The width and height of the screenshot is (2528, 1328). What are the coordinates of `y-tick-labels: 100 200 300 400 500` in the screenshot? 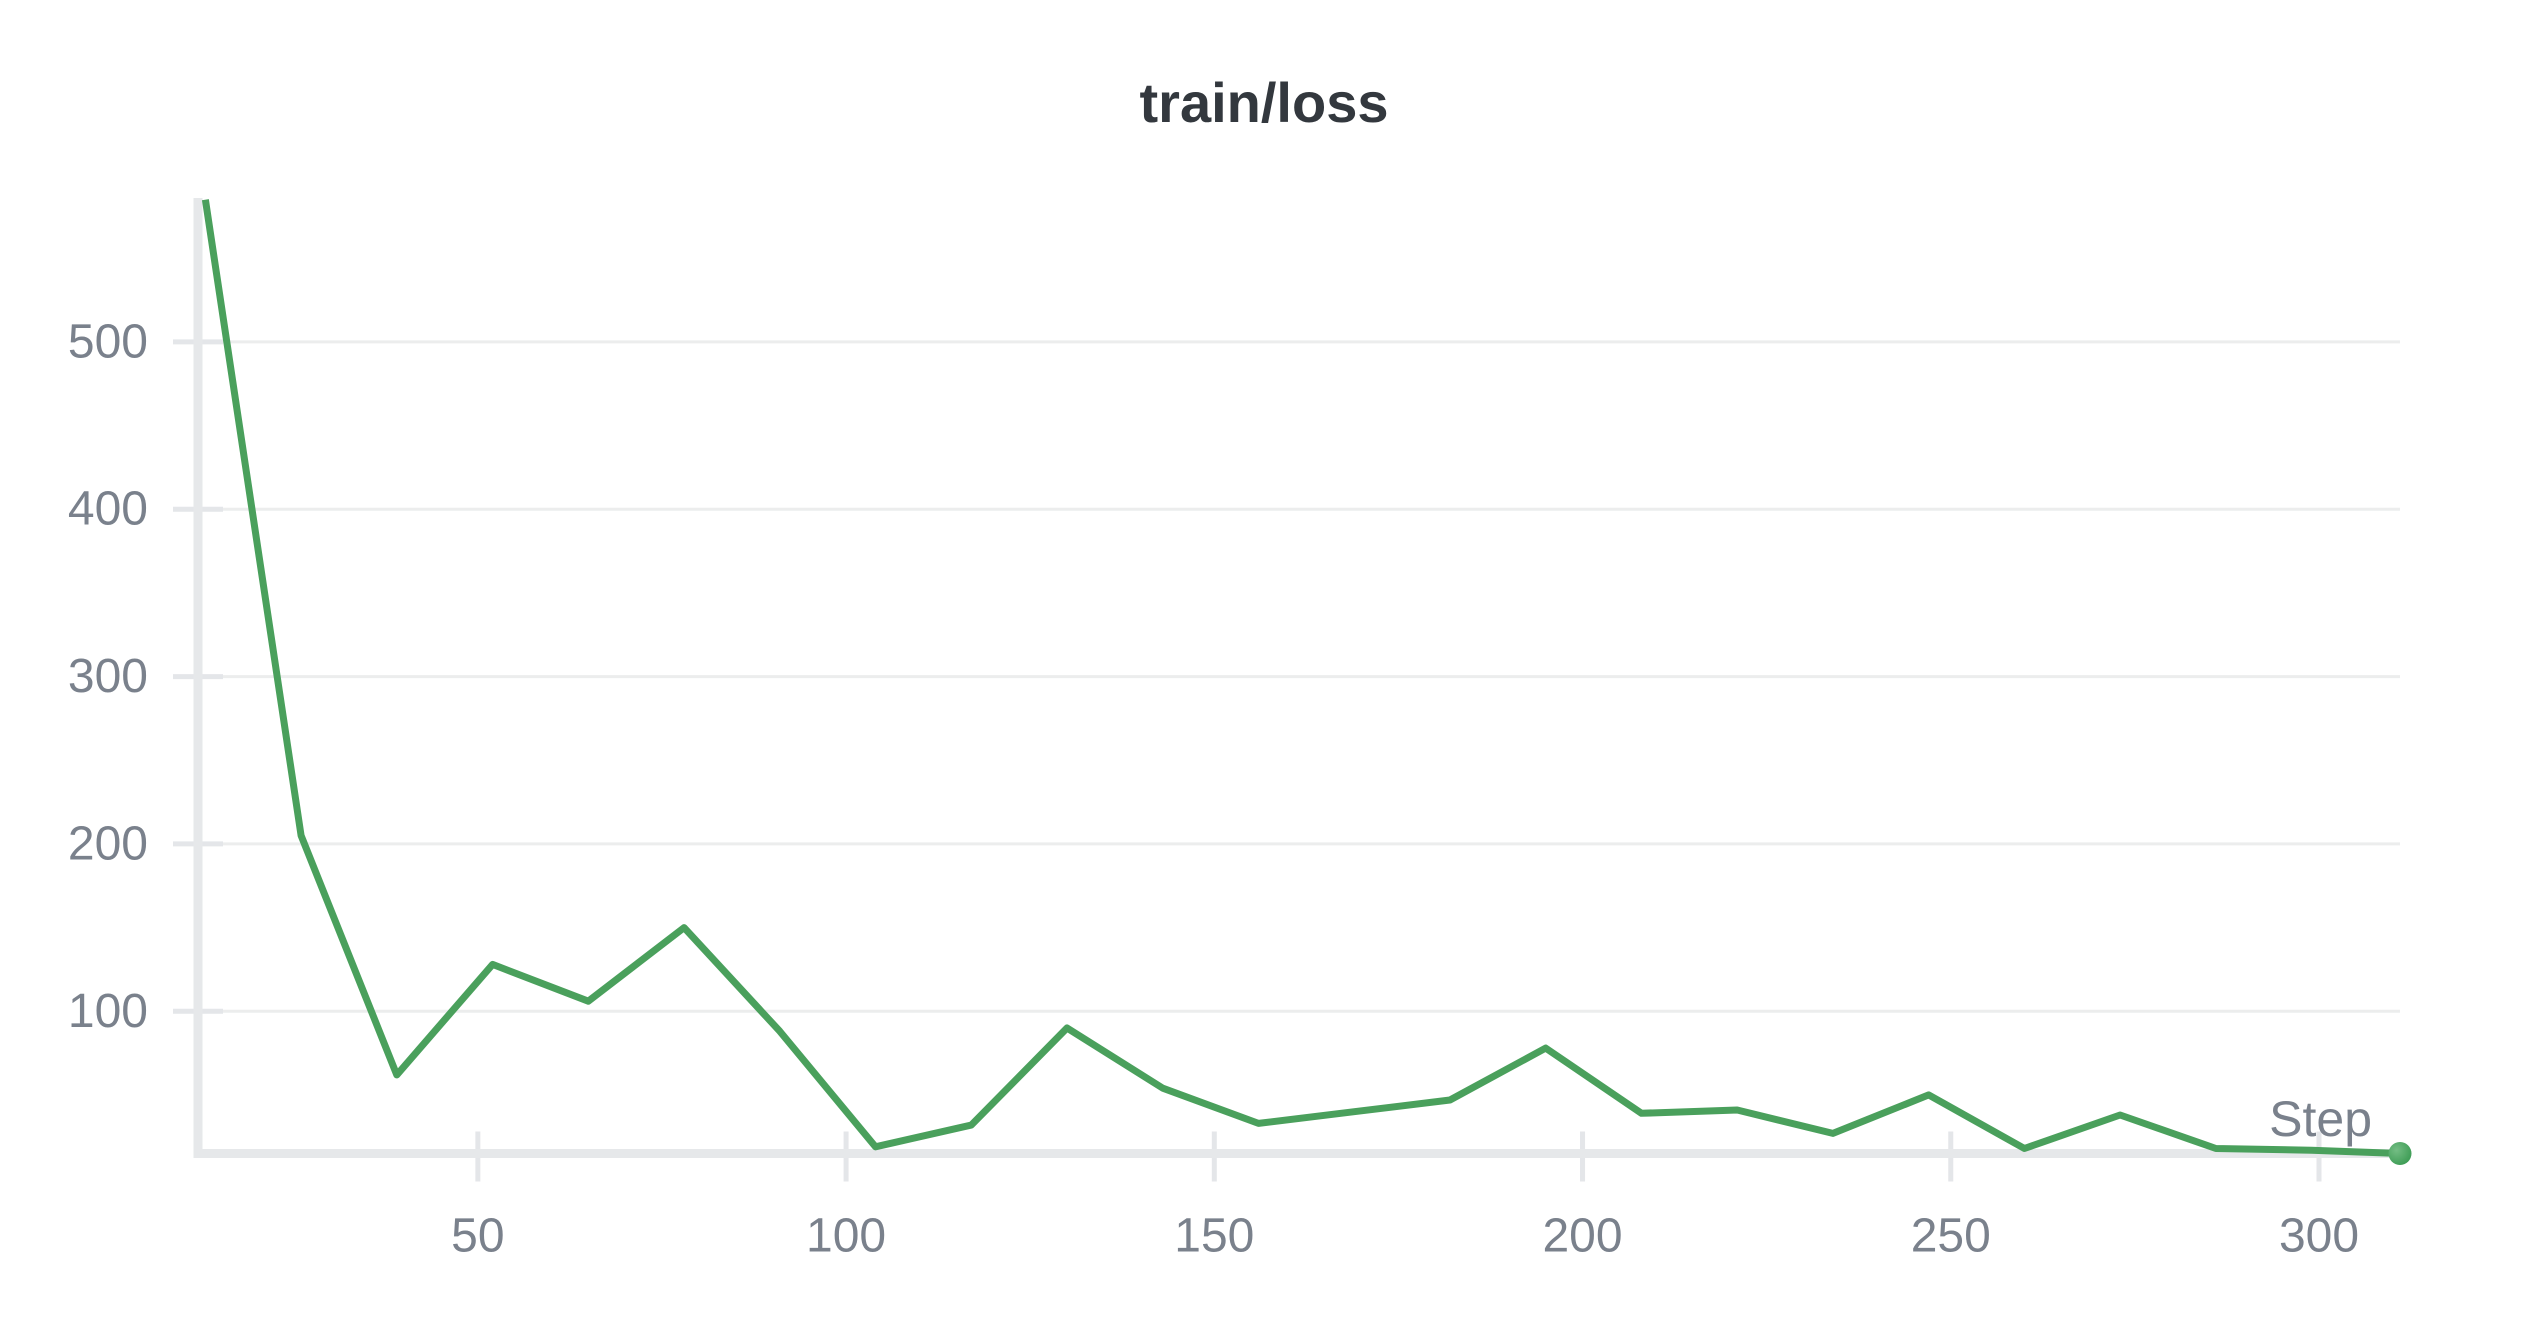 It's located at (108, 676).